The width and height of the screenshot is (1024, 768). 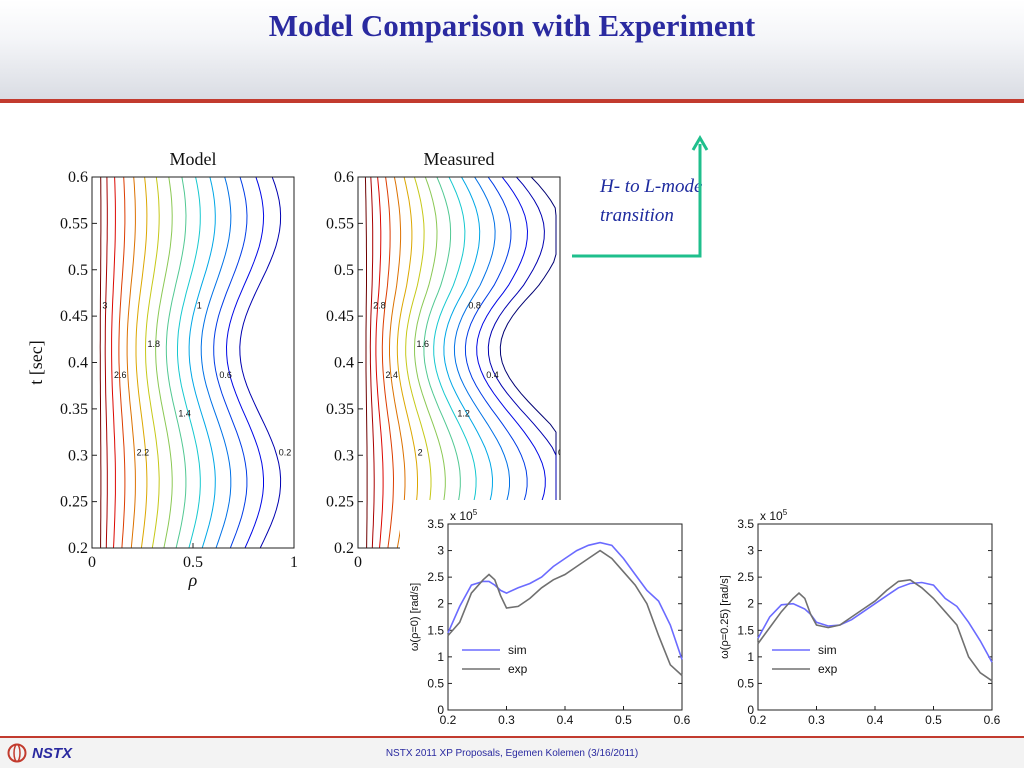 I want to click on contour-label: 0.2, so click(x=285, y=452).